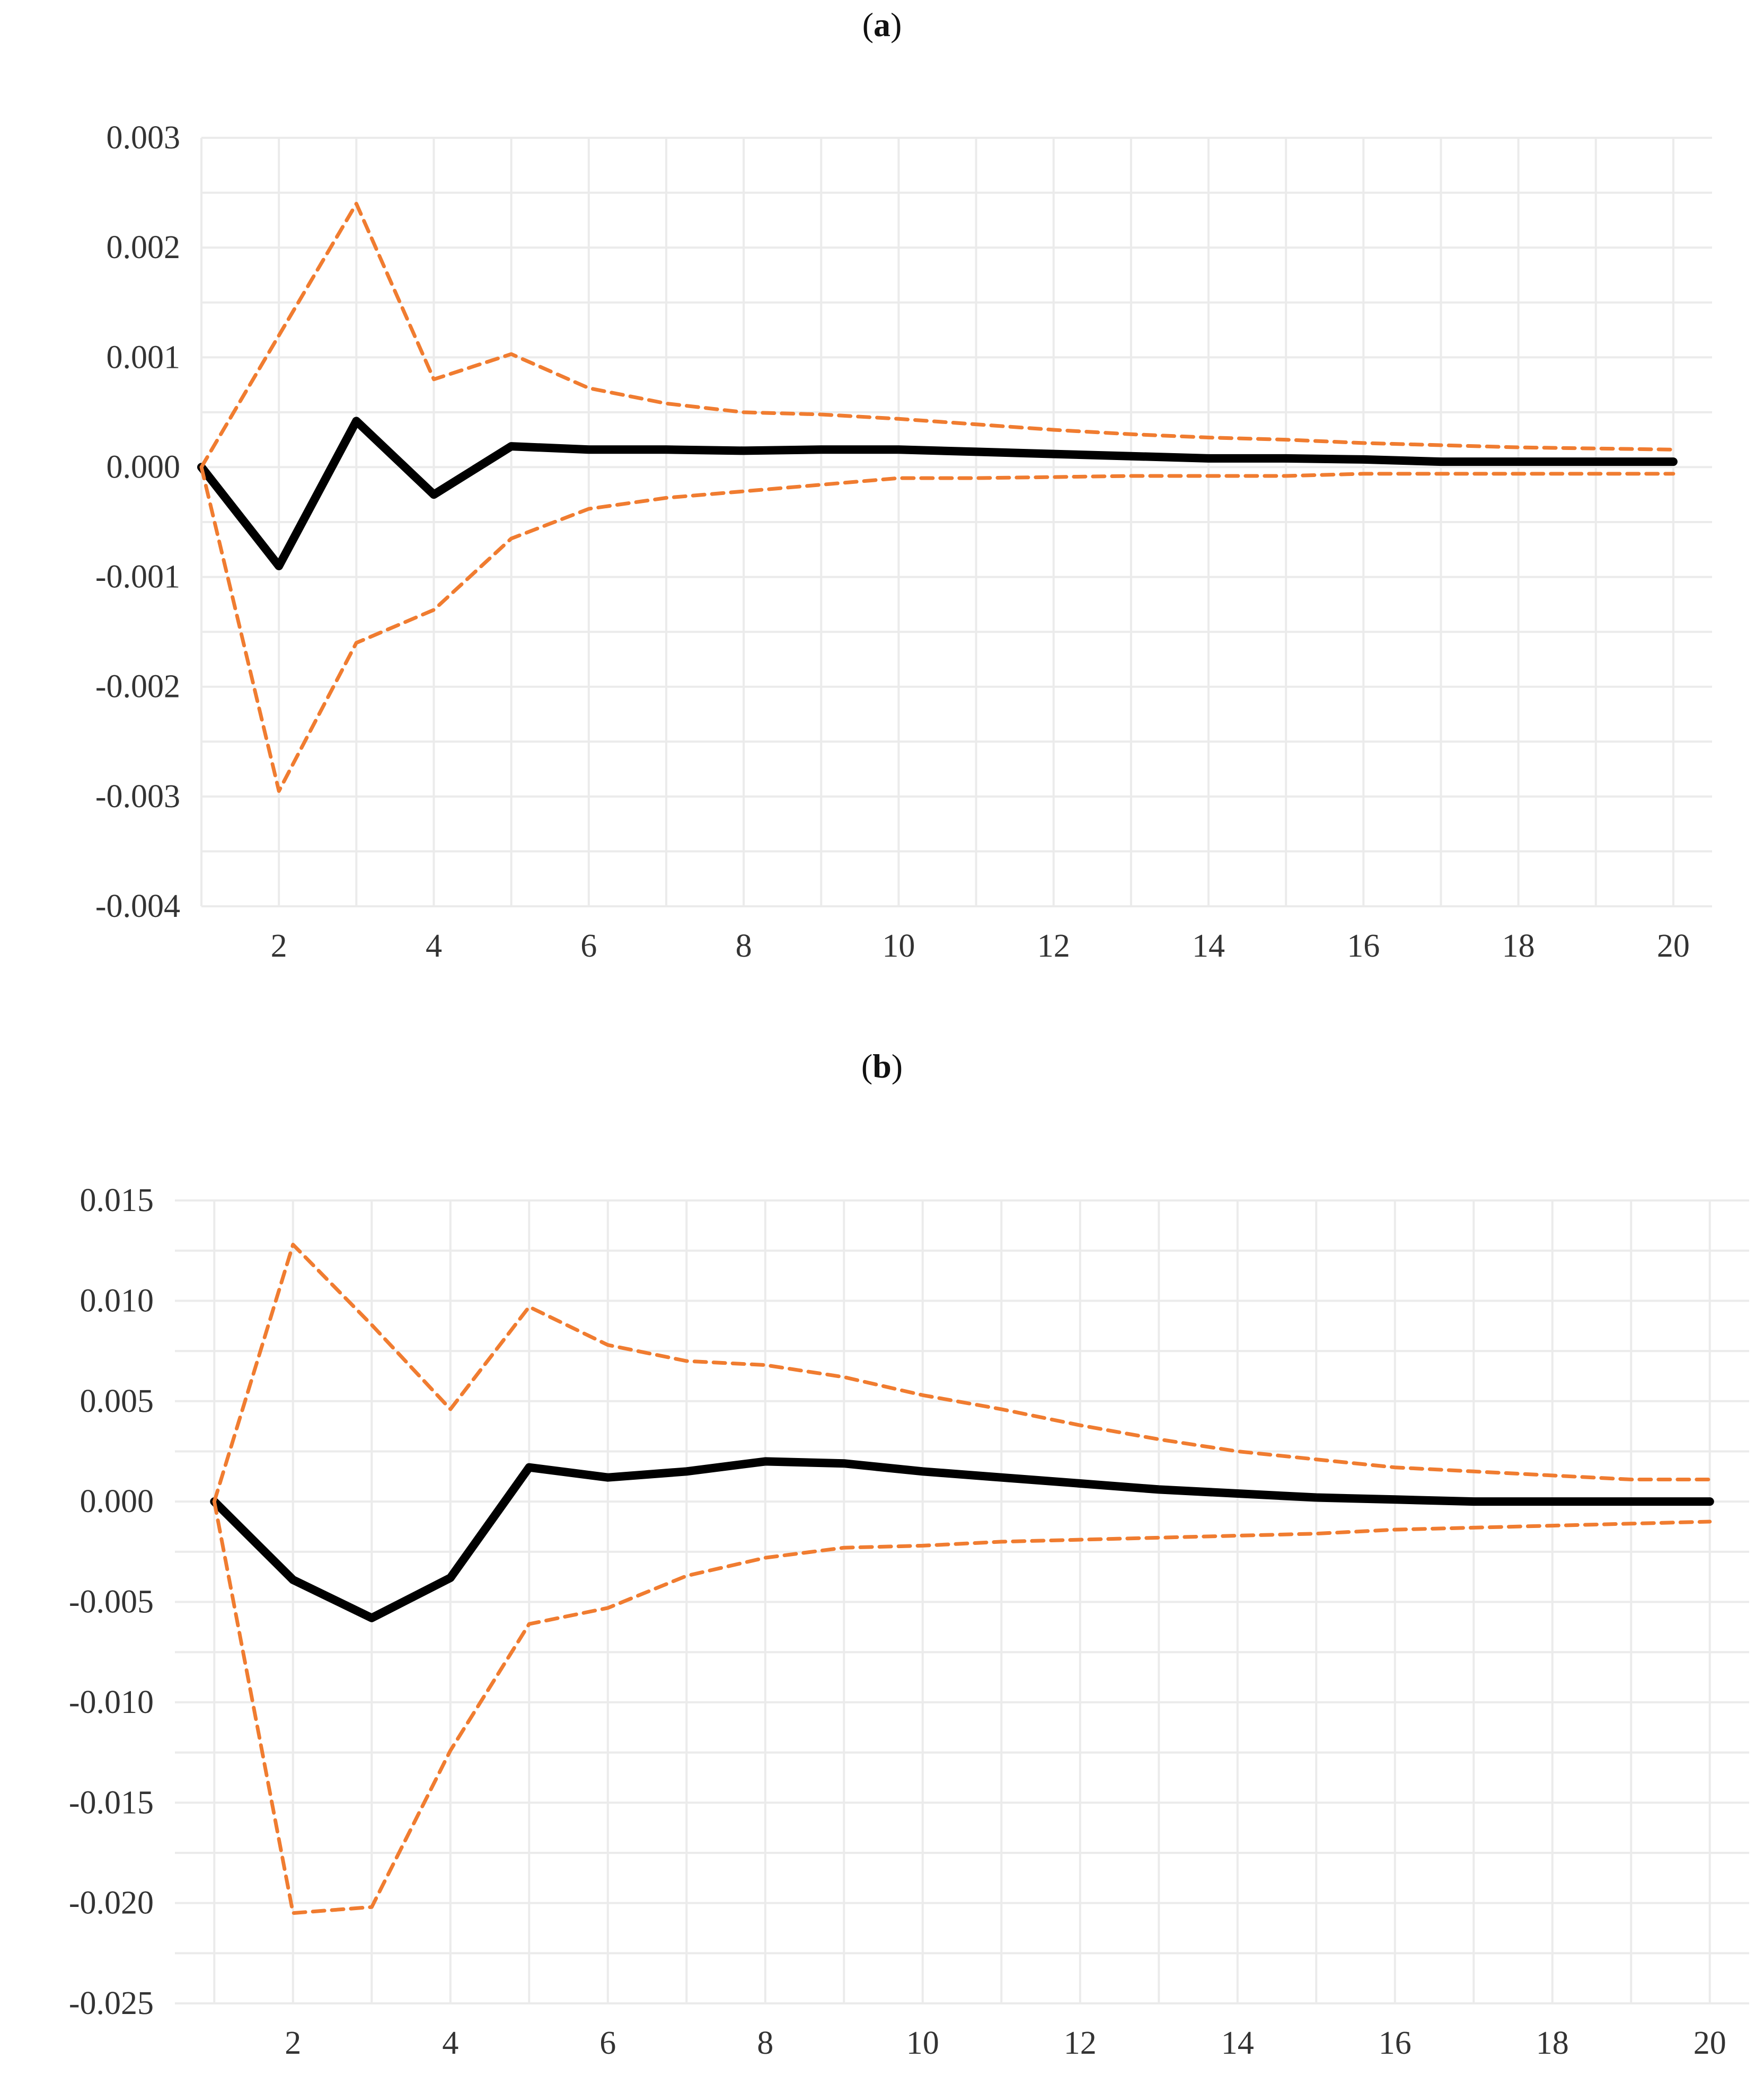 Image resolution: width=1764 pixels, height=2076 pixels. I want to click on panel-a-label: (a), so click(882, 24).